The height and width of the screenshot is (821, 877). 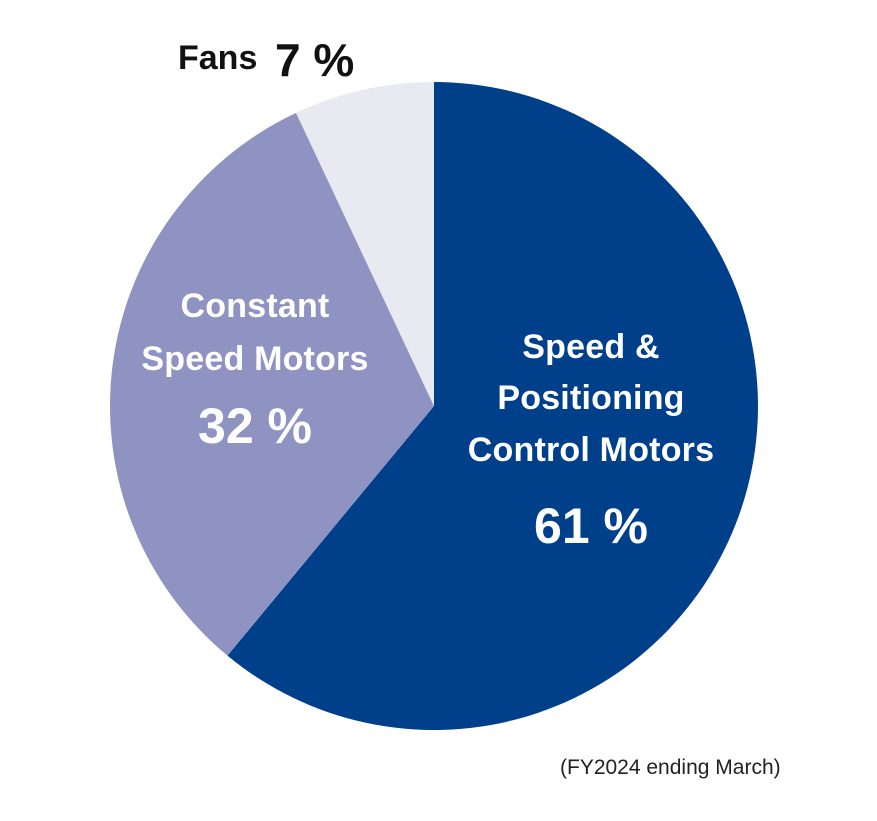 I want to click on slice-label-speed-positioning-line-2: Positioning, so click(x=590, y=398).